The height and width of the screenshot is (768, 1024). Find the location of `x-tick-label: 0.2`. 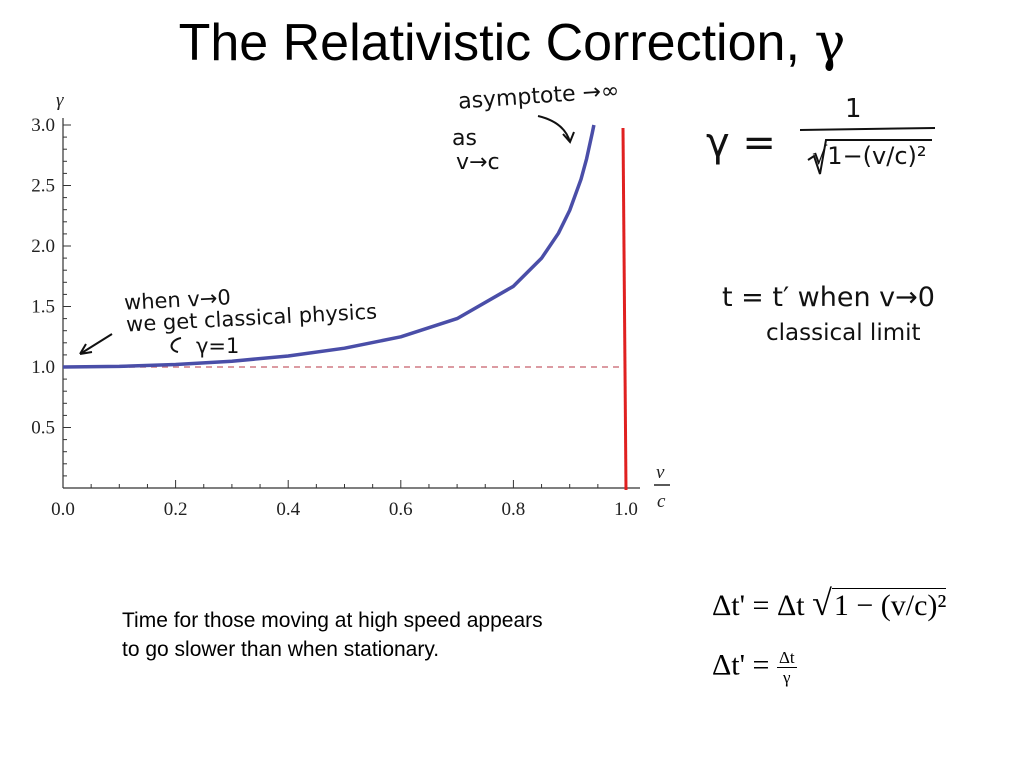

x-tick-label: 0.2 is located at coordinates (176, 509).